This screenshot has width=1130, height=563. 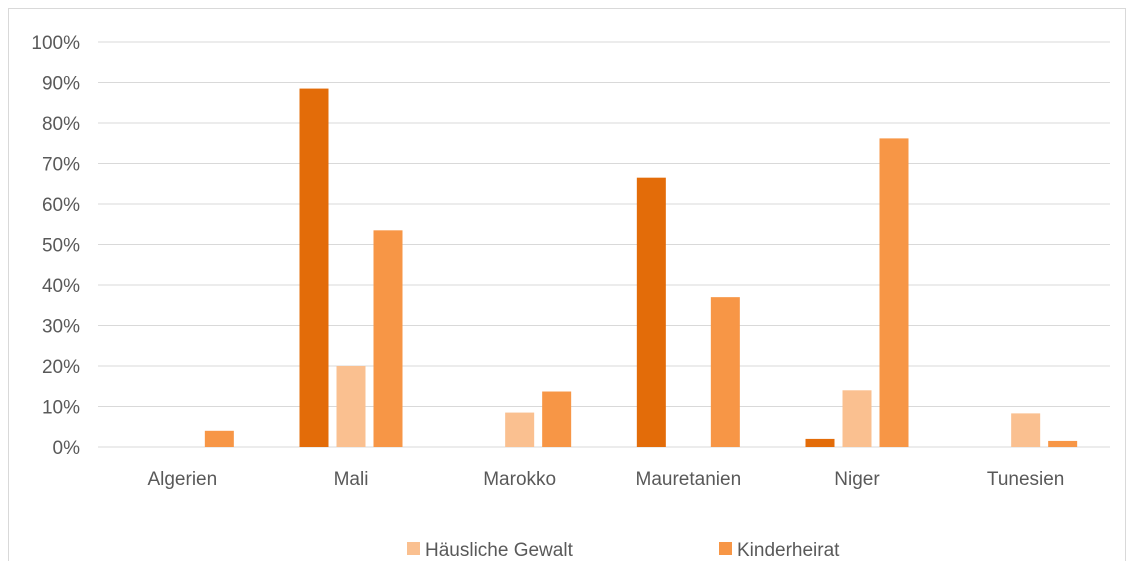 I want to click on x-category-label: Tunesien, so click(x=1025, y=479).